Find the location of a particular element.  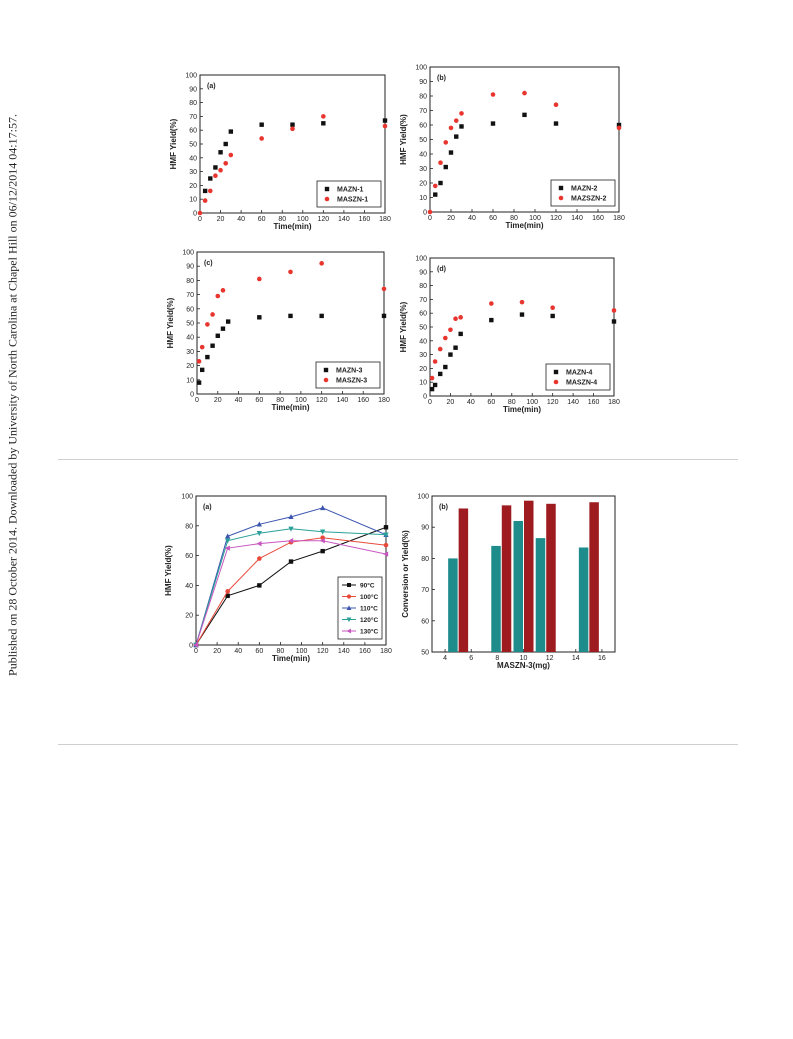

y-tick-label: 10 is located at coordinates (423, 198).